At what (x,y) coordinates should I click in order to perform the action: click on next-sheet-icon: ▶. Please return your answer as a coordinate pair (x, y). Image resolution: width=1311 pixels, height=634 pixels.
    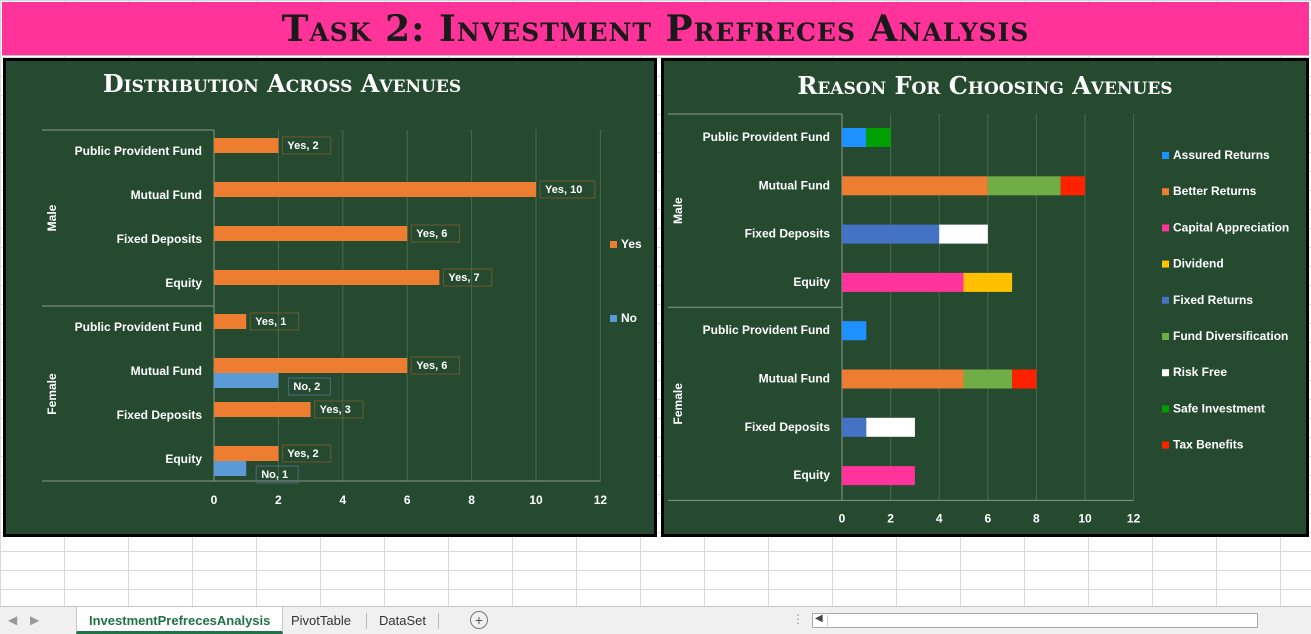
    Looking at the image, I should click on (35, 620).